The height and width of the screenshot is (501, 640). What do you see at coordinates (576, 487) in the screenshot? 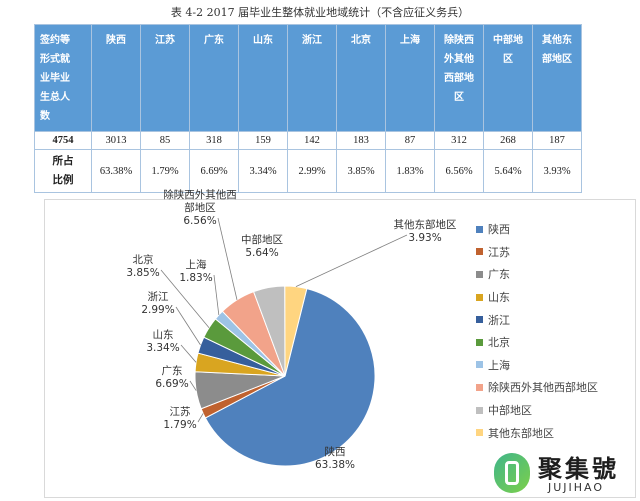
I see `logo-text-en: JUJIHAO` at bounding box center [576, 487].